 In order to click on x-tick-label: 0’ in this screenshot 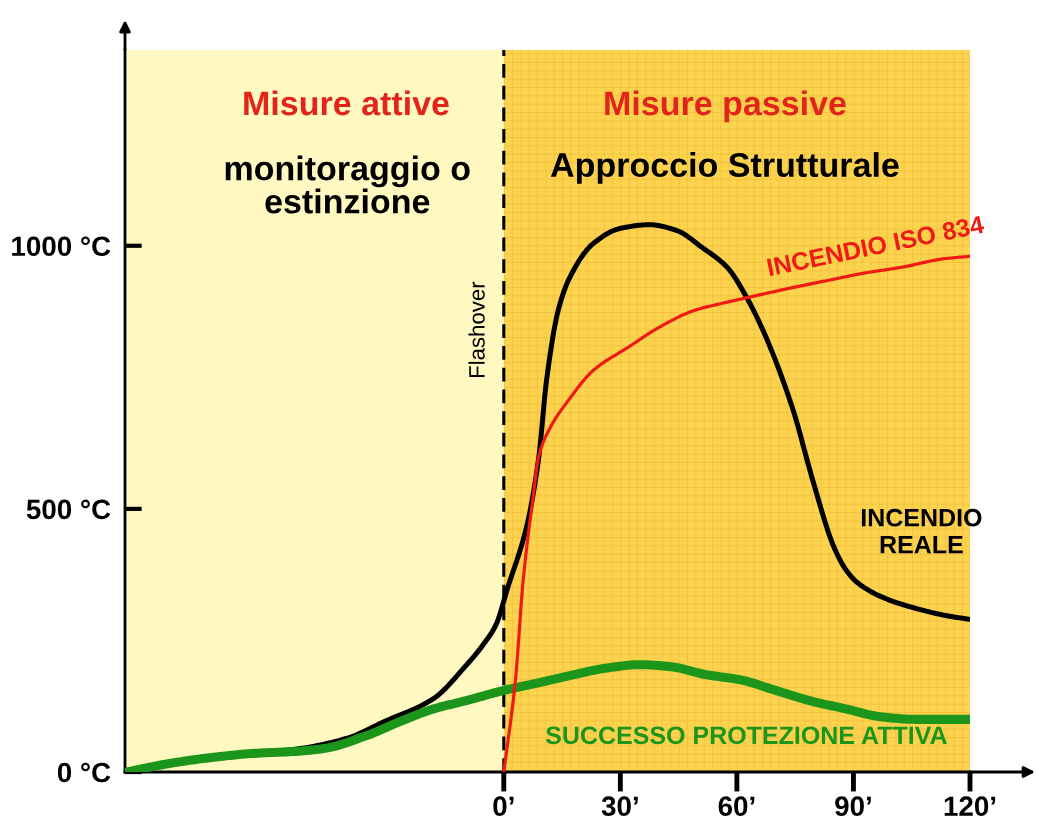, I will do `click(503, 806)`.